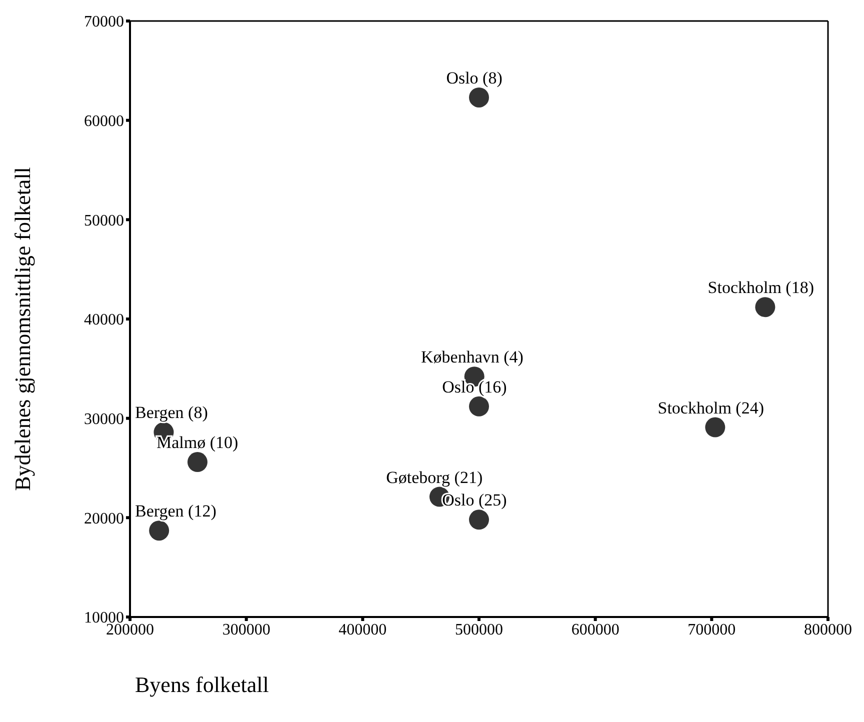  What do you see at coordinates (246, 629) in the screenshot?
I see `x-tick-label: 300000` at bounding box center [246, 629].